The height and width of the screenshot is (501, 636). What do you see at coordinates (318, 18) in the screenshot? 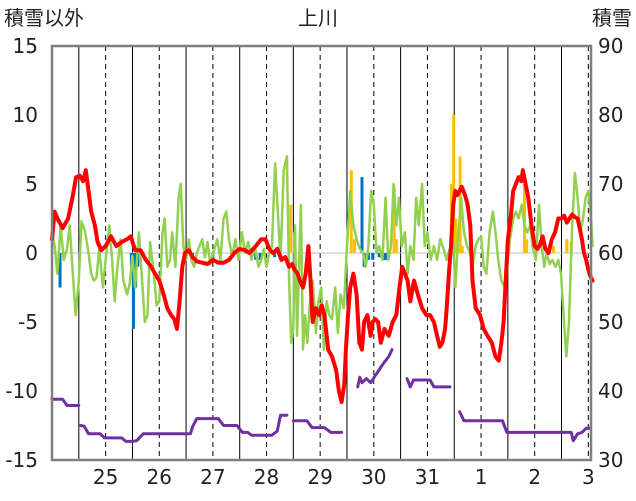
I see `chart-title: 上川` at bounding box center [318, 18].